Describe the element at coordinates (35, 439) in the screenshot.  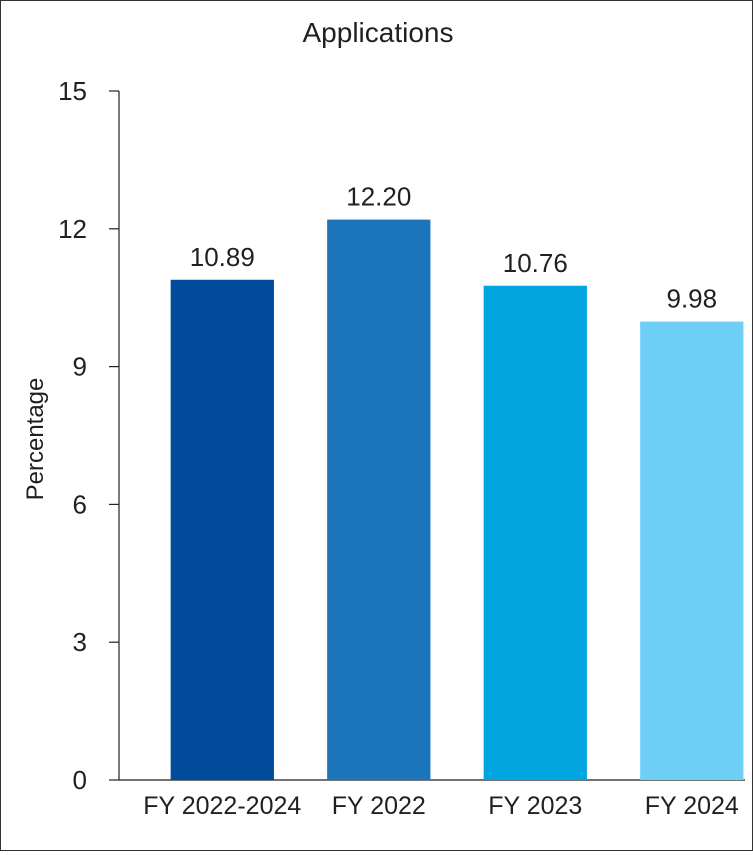
I see `y-axis-label: Percentage` at that location.